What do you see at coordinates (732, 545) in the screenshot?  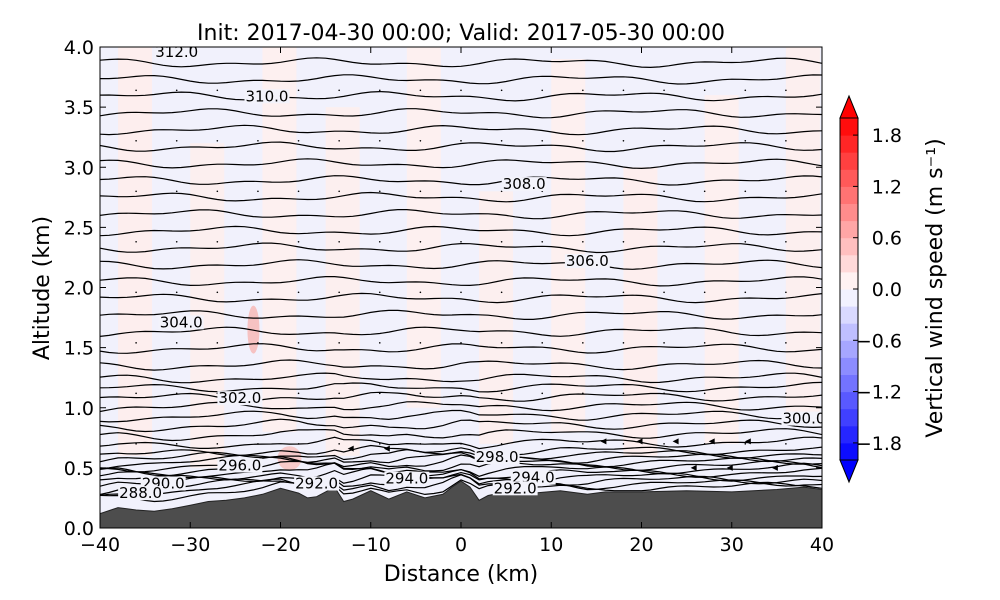 I see `x-tick-label: 30` at bounding box center [732, 545].